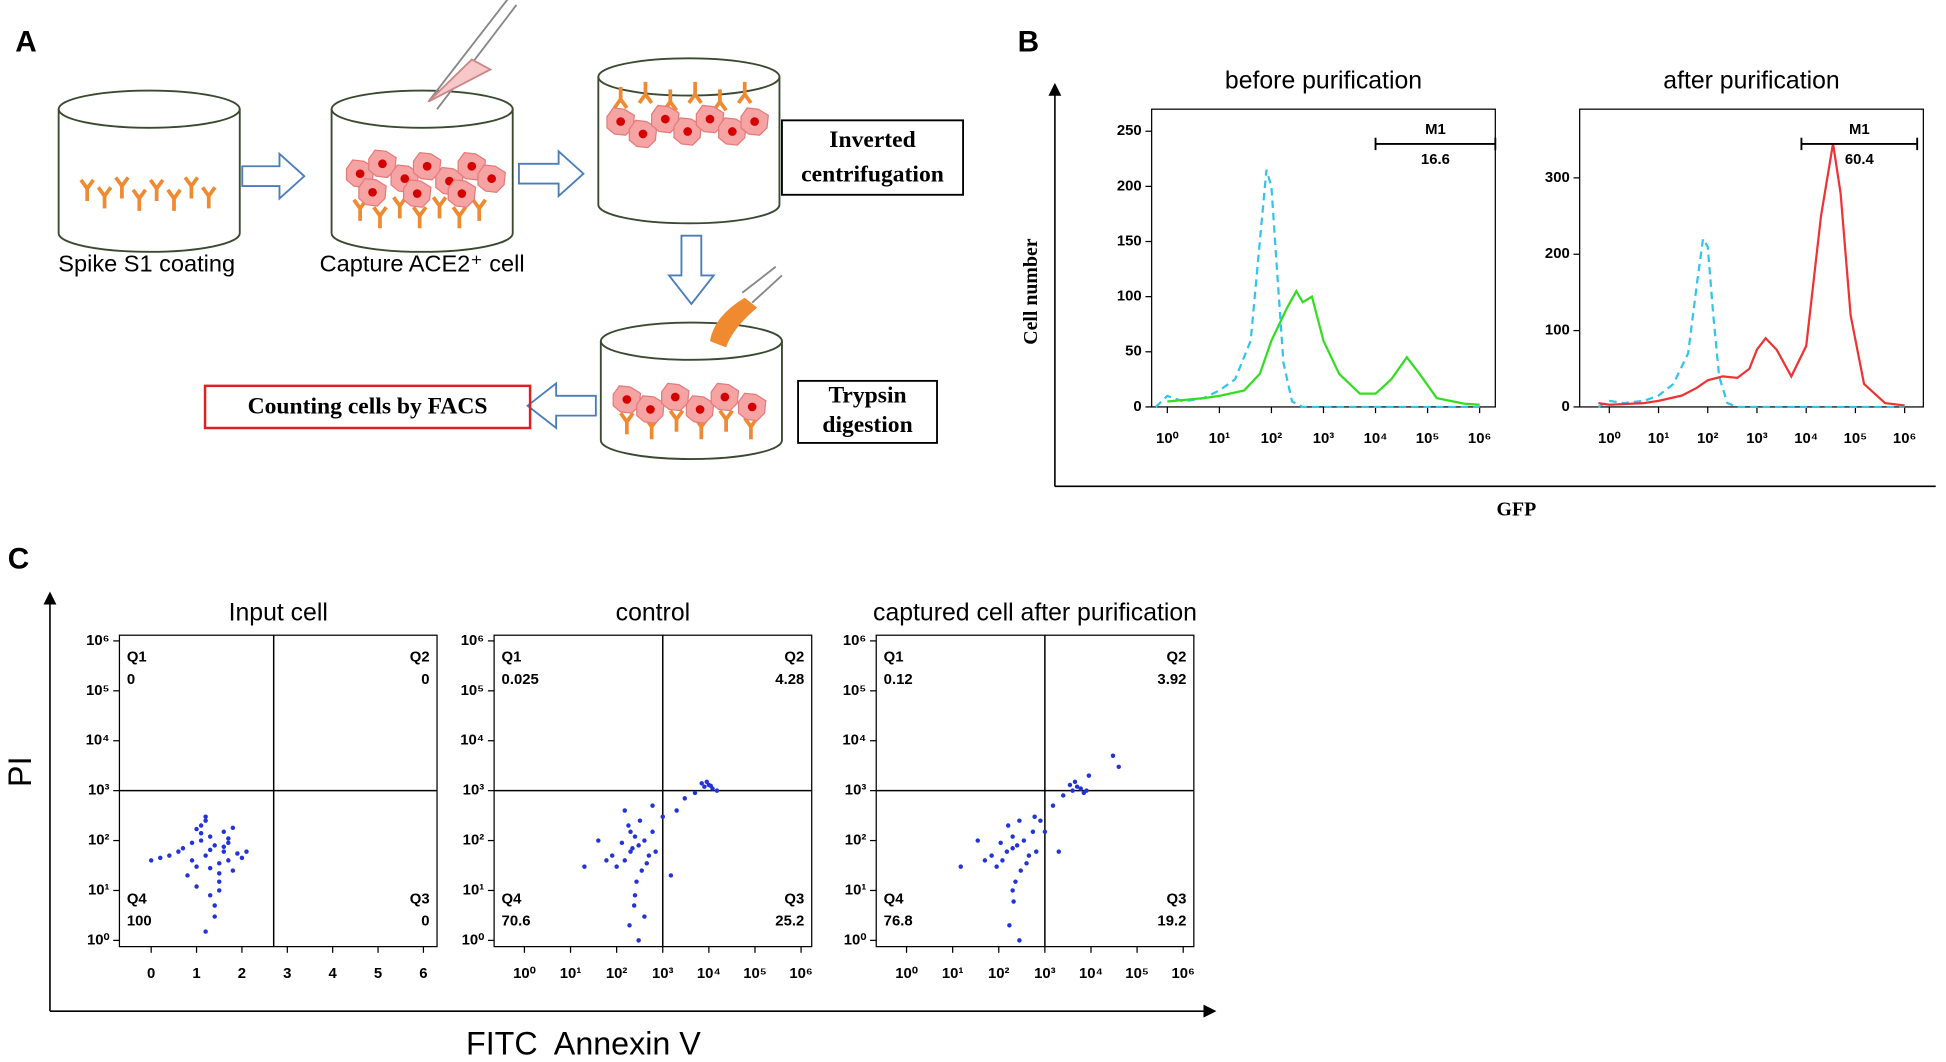  Describe the element at coordinates (99, 840) in the screenshot. I see `y-tick-label: 10²` at that location.